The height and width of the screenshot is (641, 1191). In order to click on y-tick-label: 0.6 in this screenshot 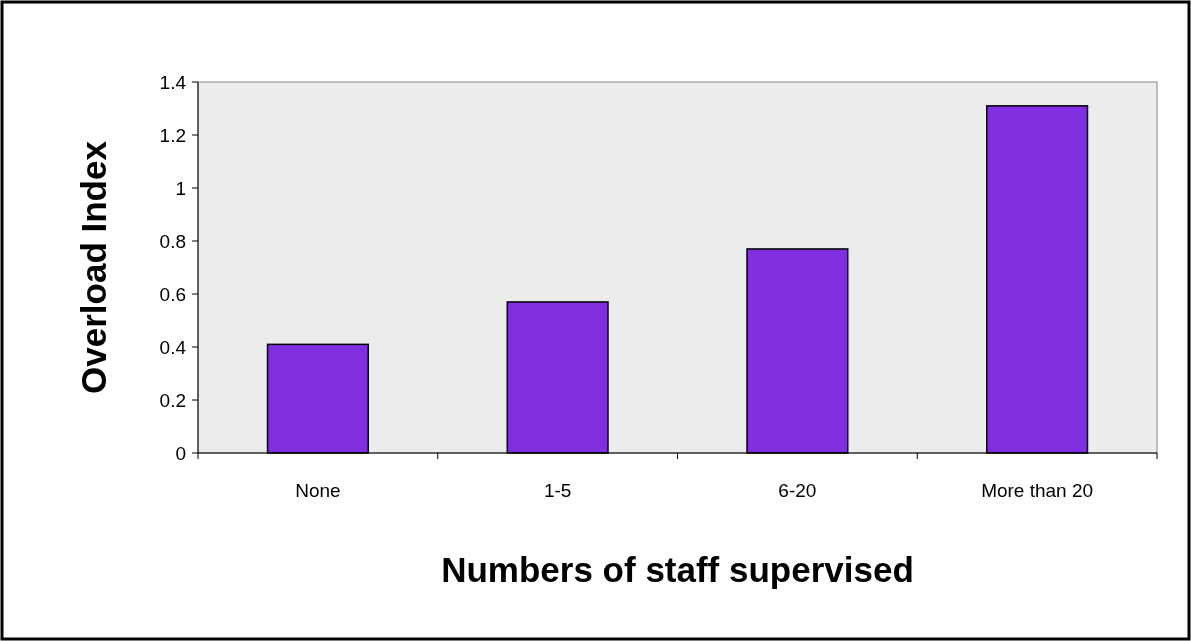, I will do `click(172, 294)`.